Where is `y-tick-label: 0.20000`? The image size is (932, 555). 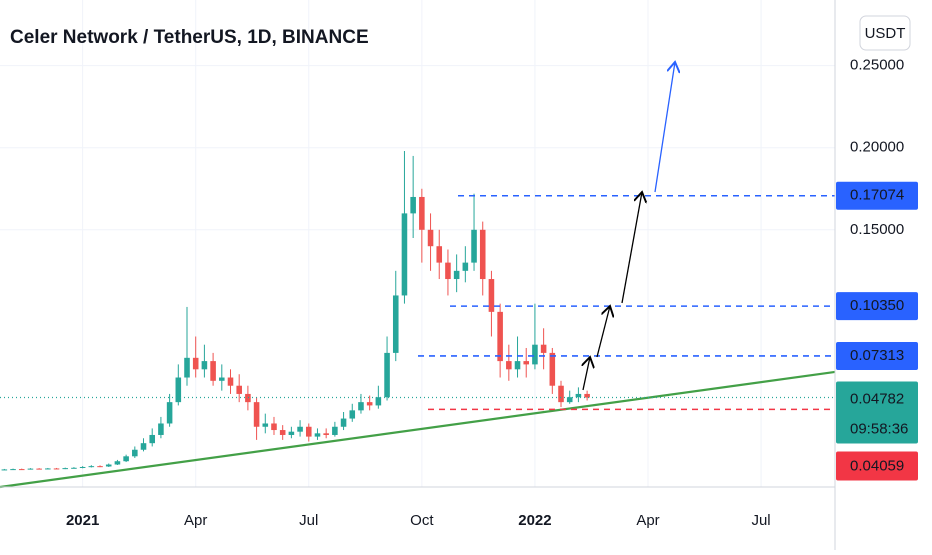 y-tick-label: 0.20000 is located at coordinates (877, 147).